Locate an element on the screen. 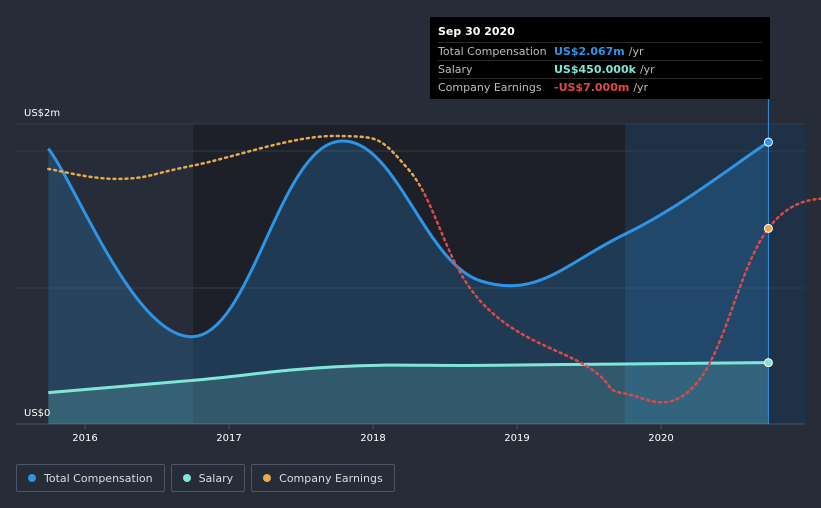 The width and height of the screenshot is (821, 508). chart-highlight-panel is located at coordinates (715, 274).